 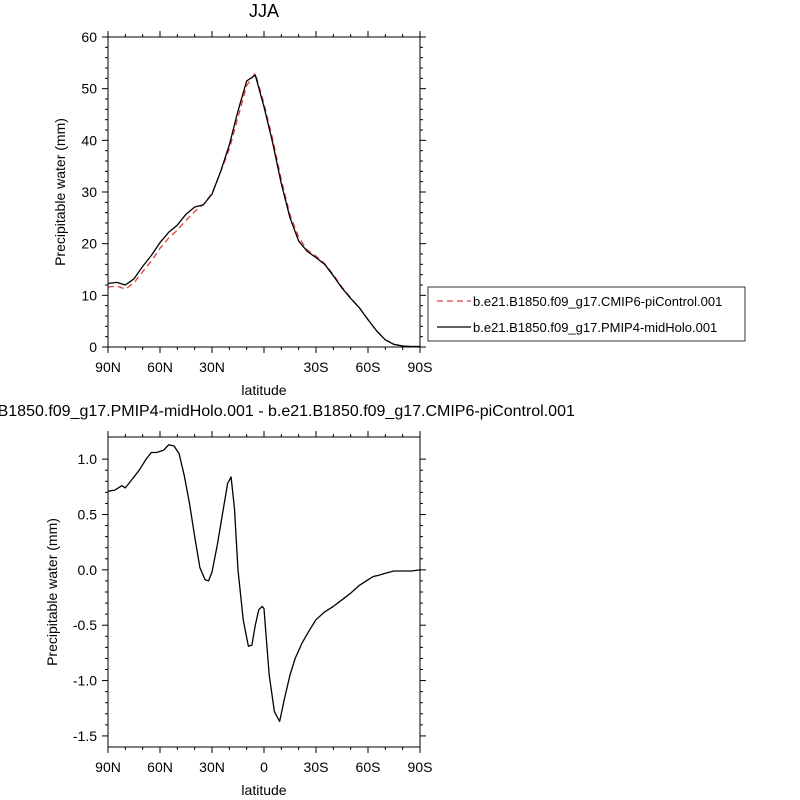 I want to click on bottom-x-tick-label: 30N, so click(x=212, y=767).